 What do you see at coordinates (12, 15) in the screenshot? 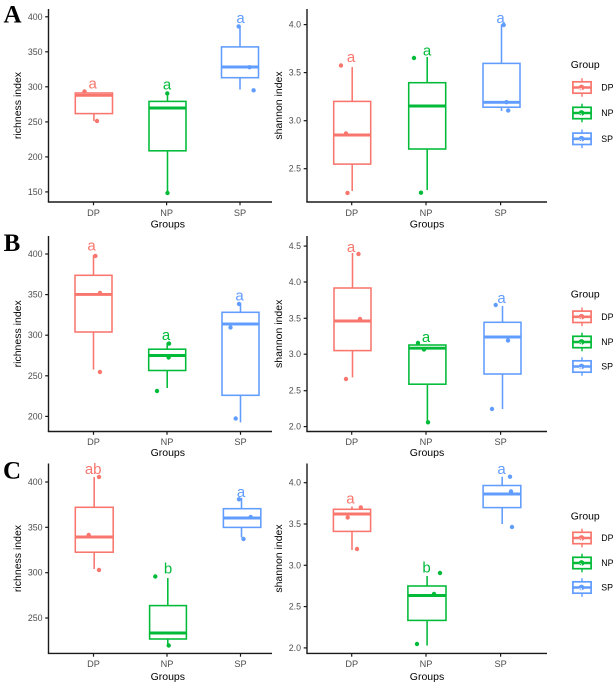
I see `svg-text: A` at bounding box center [12, 15].